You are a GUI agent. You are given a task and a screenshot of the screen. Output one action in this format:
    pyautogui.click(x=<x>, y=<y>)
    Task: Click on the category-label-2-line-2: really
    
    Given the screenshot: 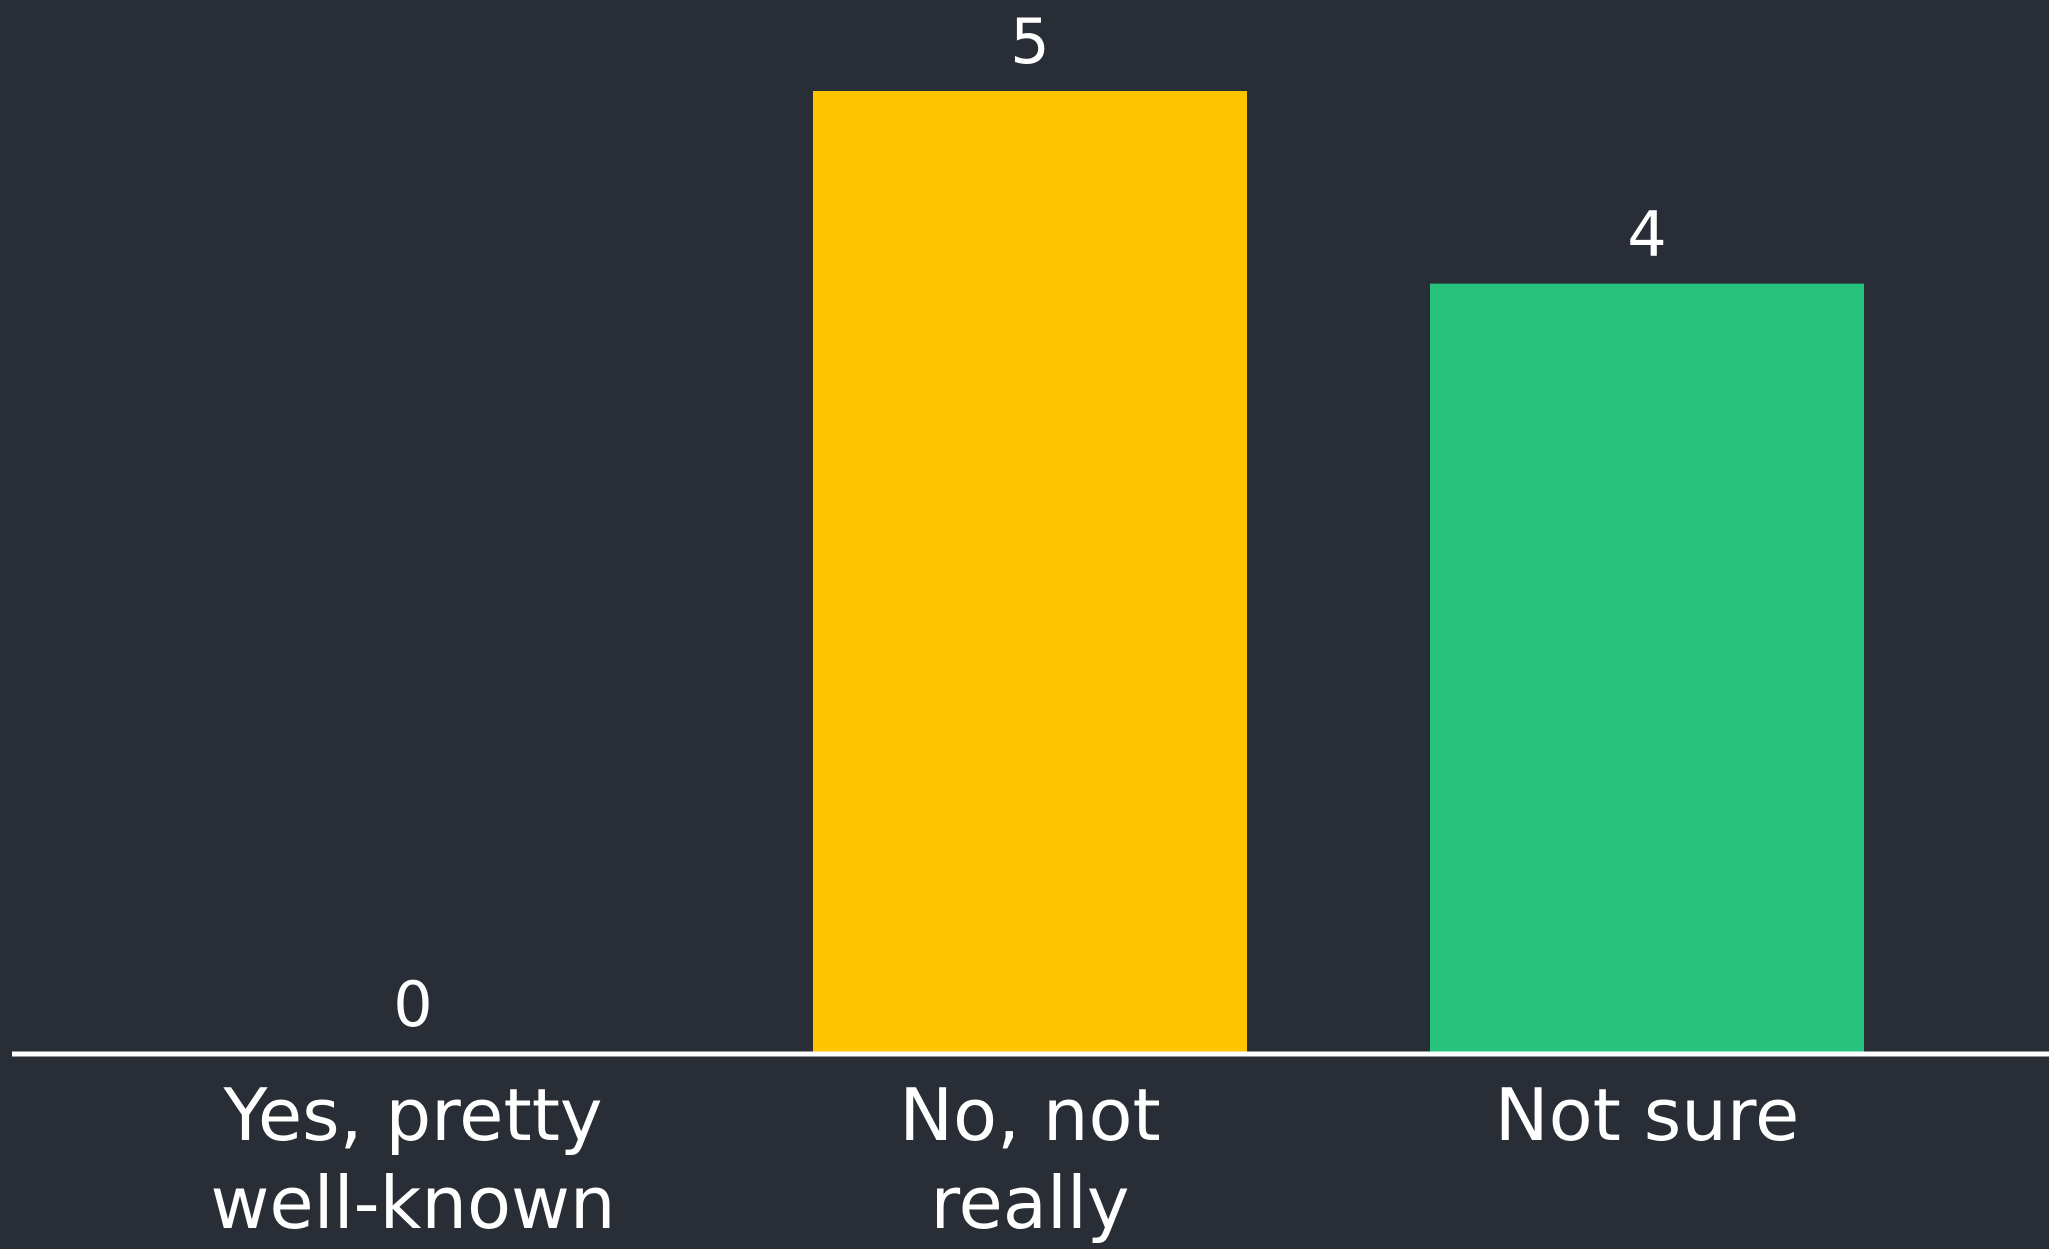 What is the action you would take?
    pyautogui.click(x=1029, y=1203)
    